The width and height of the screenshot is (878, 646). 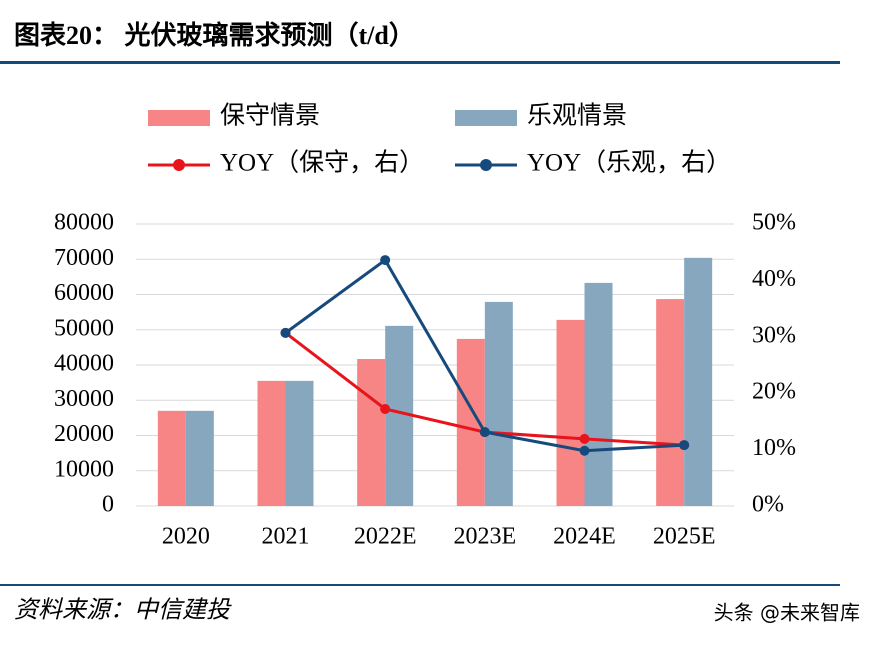 I want to click on watermark: 头条 @未来智库, so click(x=787, y=613).